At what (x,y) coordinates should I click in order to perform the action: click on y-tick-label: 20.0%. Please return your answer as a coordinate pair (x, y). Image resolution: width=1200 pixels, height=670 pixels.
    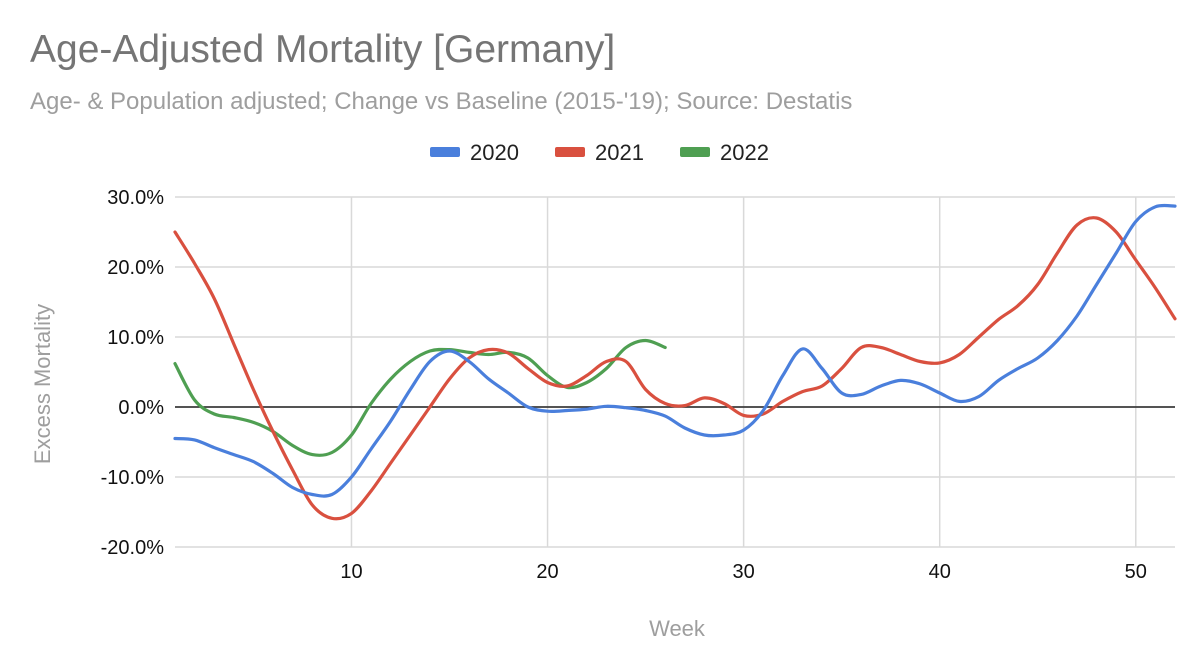
    Looking at the image, I should click on (135, 268).